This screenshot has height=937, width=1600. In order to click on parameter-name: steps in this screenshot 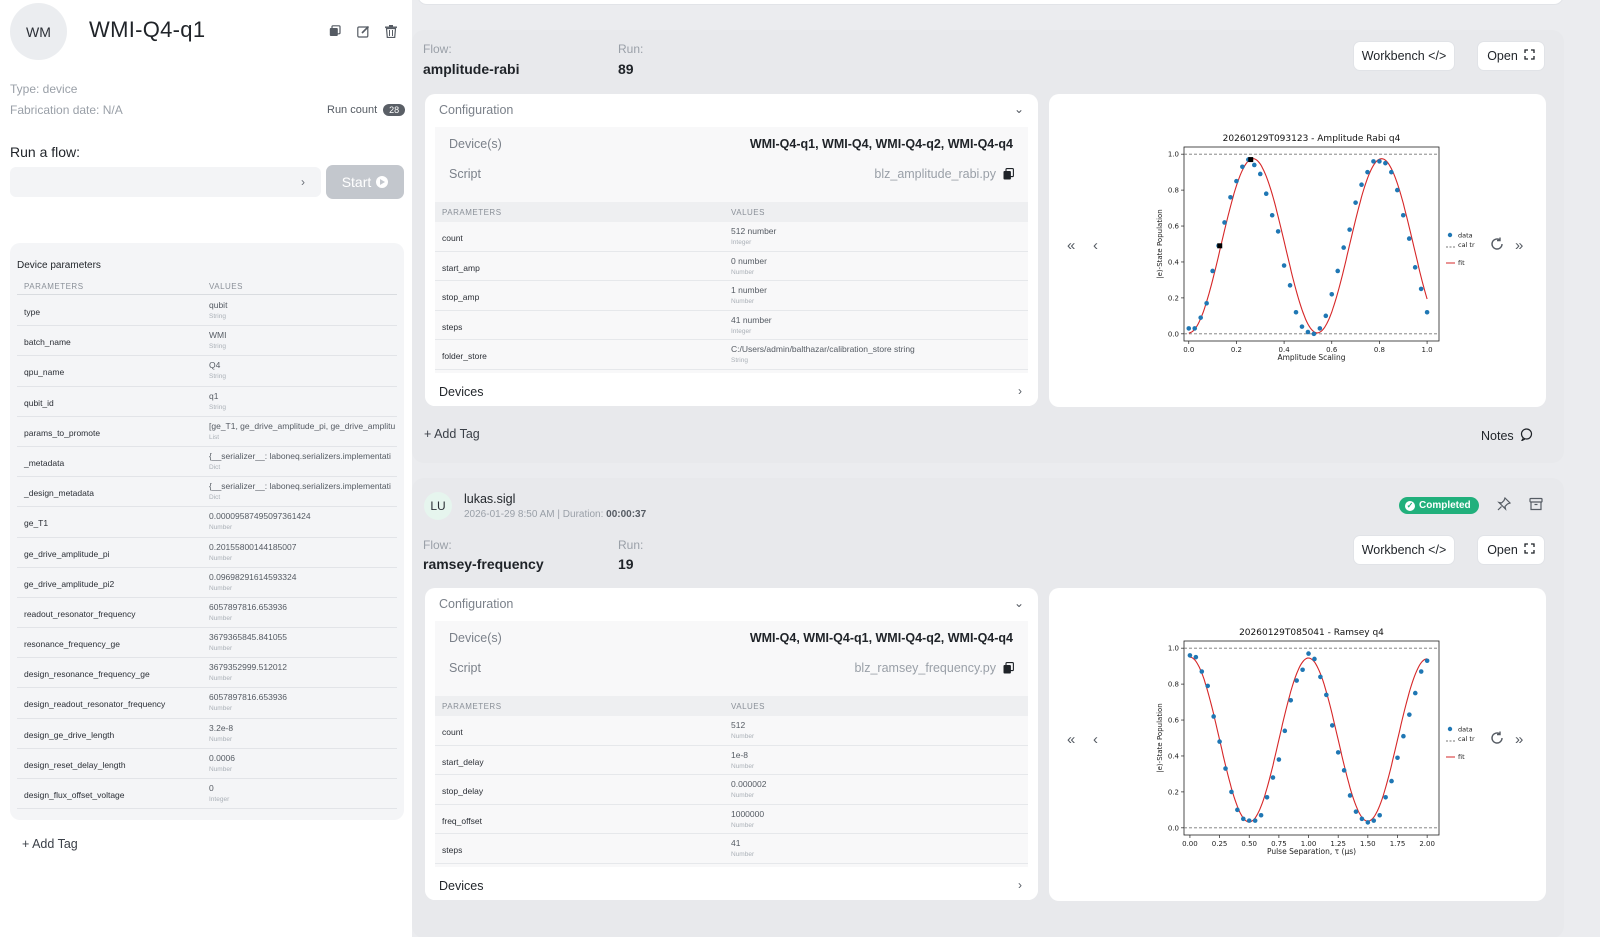, I will do `click(452, 326)`.